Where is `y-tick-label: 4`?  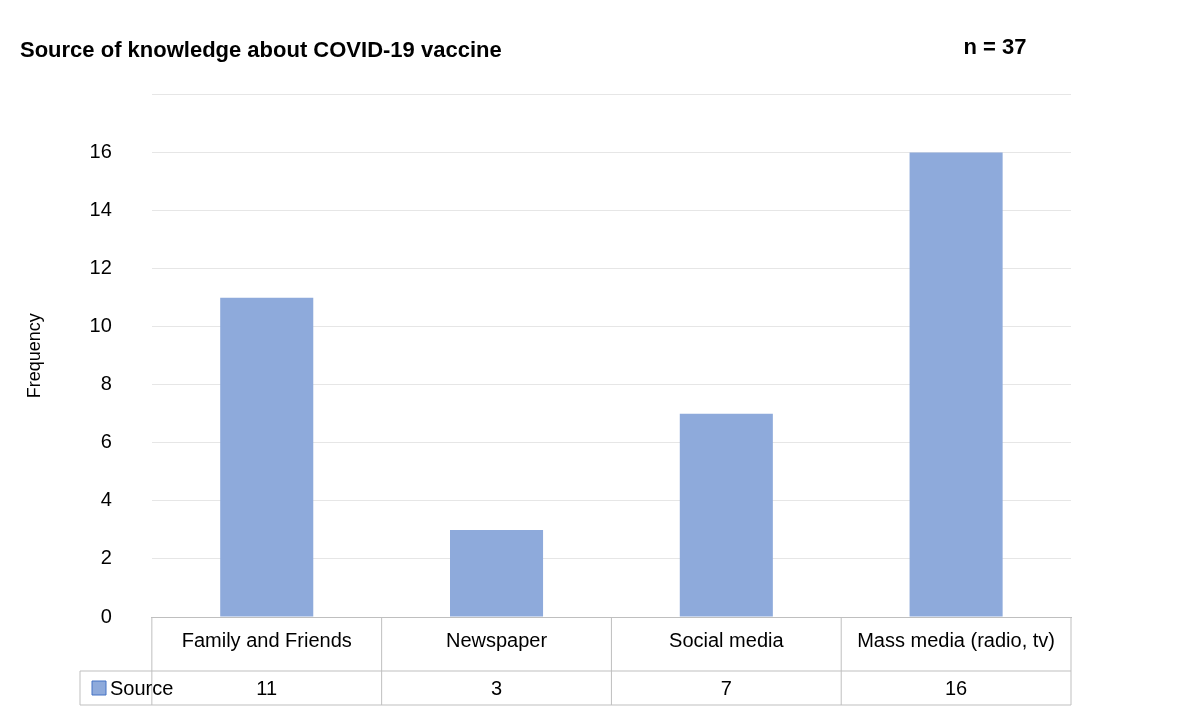 y-tick-label: 4 is located at coordinates (106, 499).